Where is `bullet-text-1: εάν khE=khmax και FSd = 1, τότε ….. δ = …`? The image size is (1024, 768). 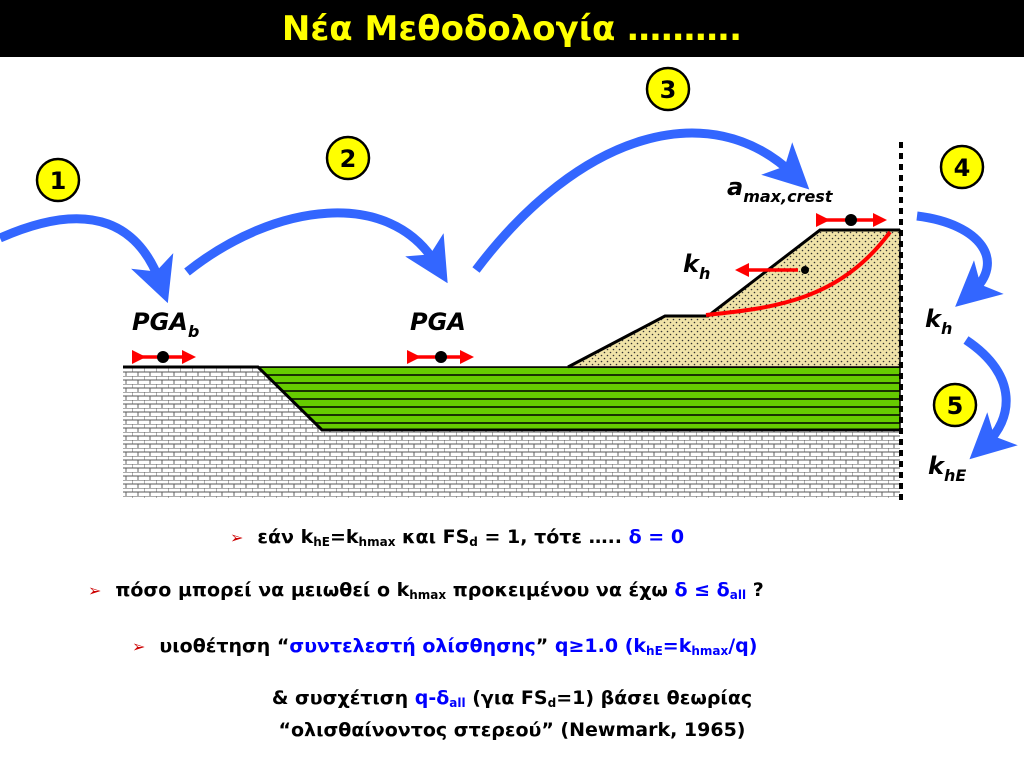 bullet-text-1: εάν khE=khmax και FSd = 1, τότε ….. δ = … is located at coordinates (470, 537).